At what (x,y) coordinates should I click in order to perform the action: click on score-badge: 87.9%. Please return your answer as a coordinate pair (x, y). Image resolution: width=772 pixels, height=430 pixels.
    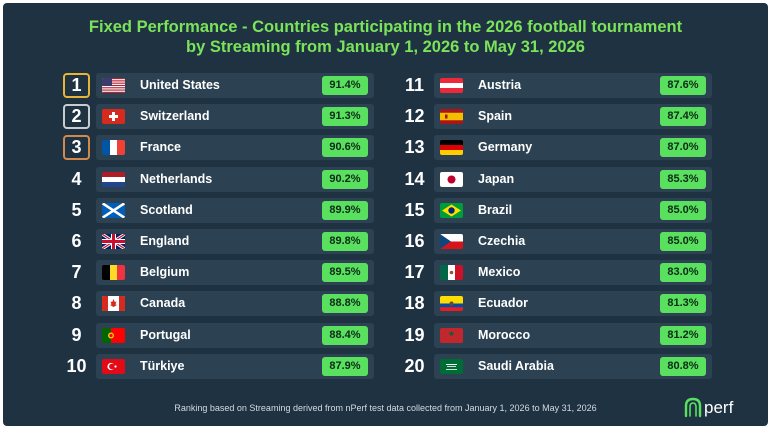
    Looking at the image, I should click on (345, 366).